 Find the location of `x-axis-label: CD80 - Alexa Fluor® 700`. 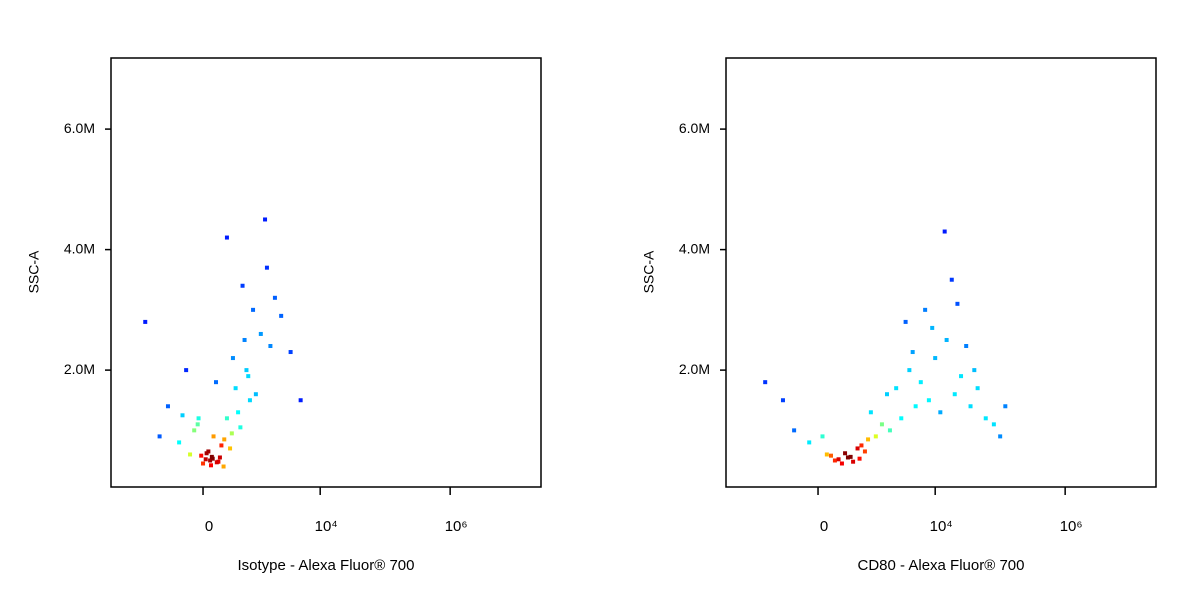

x-axis-label: CD80 - Alexa Fluor® 700 is located at coordinates (941, 565).